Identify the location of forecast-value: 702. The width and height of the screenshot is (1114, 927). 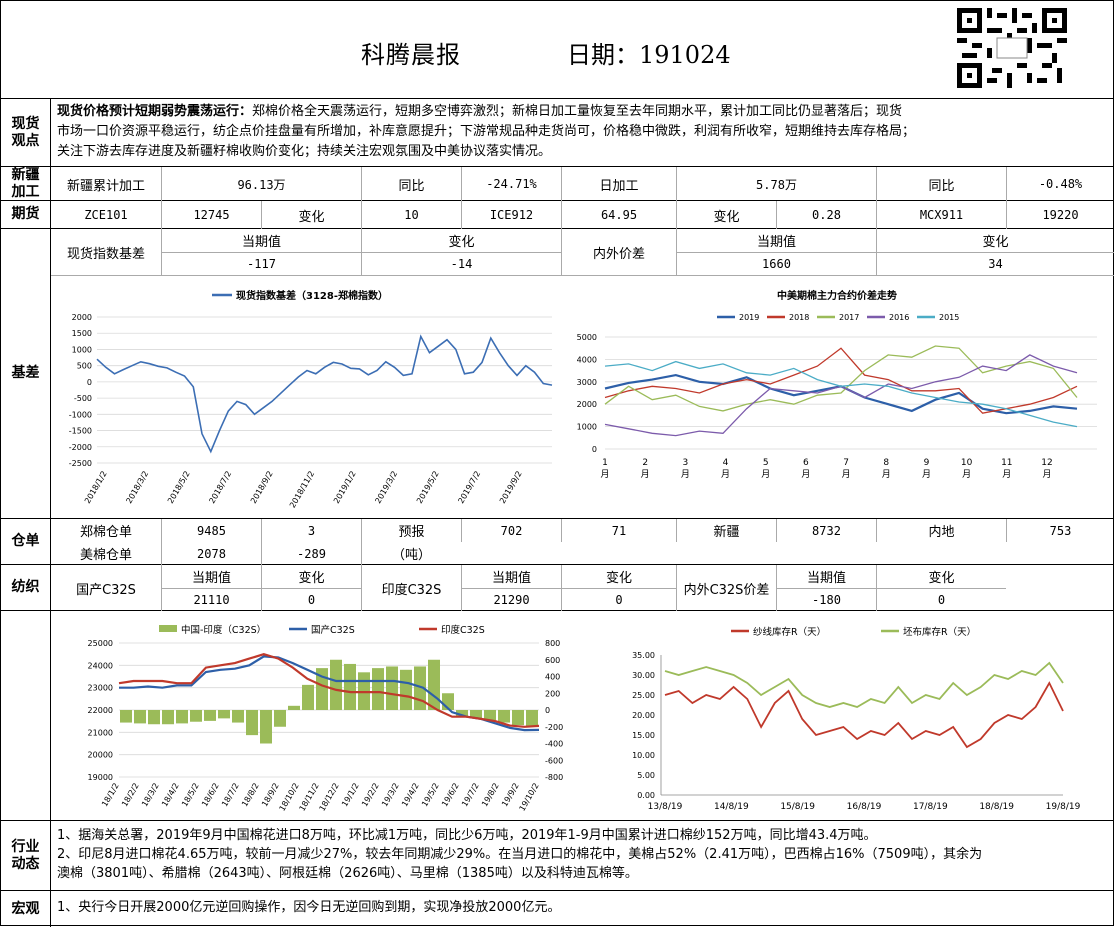
(511, 530).